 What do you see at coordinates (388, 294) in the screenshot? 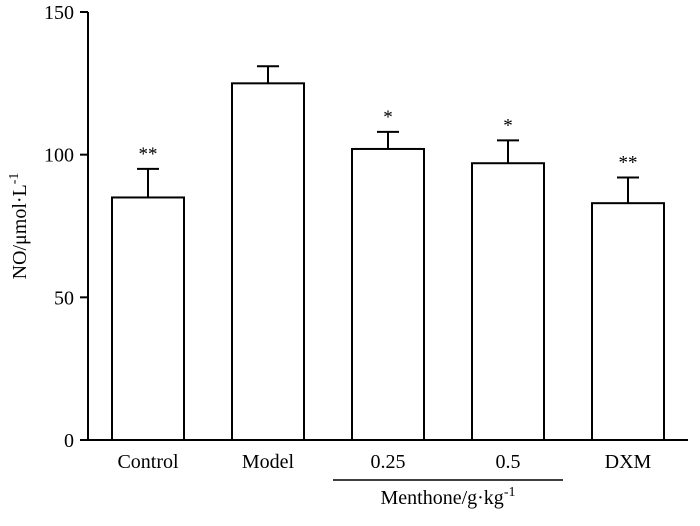
I see `bar-0.25` at bounding box center [388, 294].